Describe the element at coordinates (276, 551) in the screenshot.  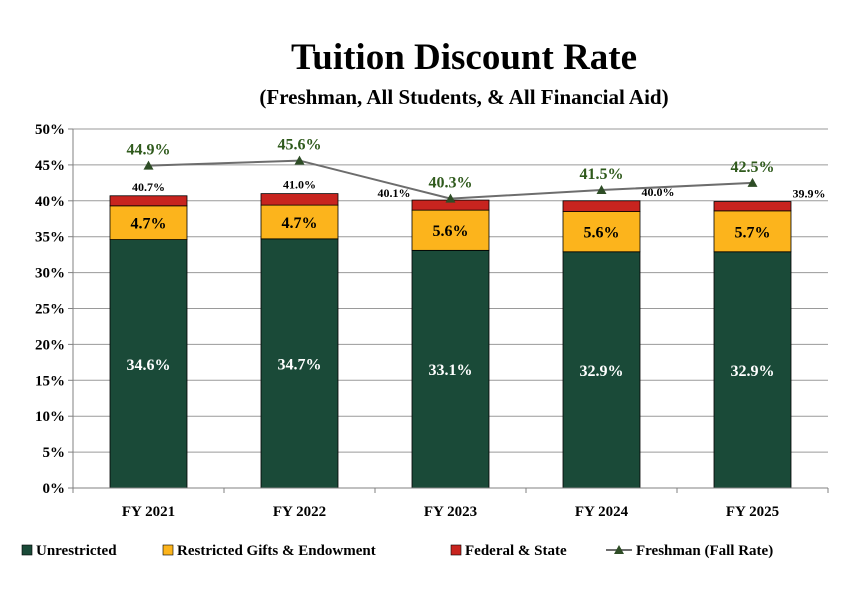
I see `legend-label: Restricted Gifts & Endowment` at that location.